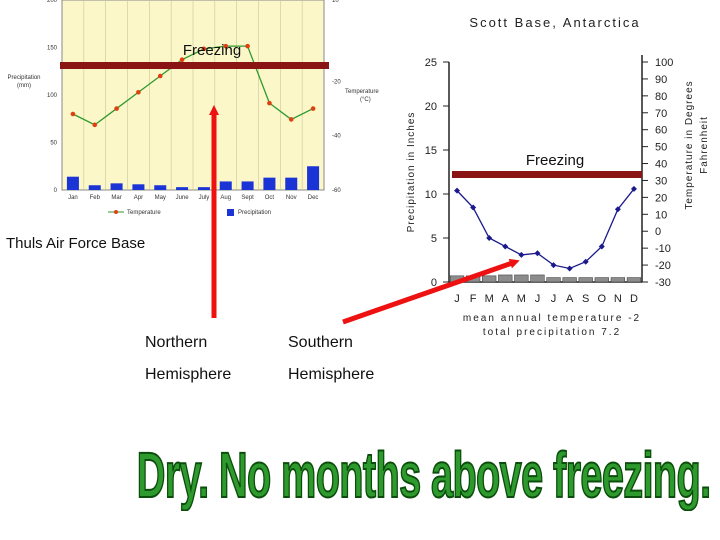  I want to click on right-xtick-label: D, so click(634, 299).